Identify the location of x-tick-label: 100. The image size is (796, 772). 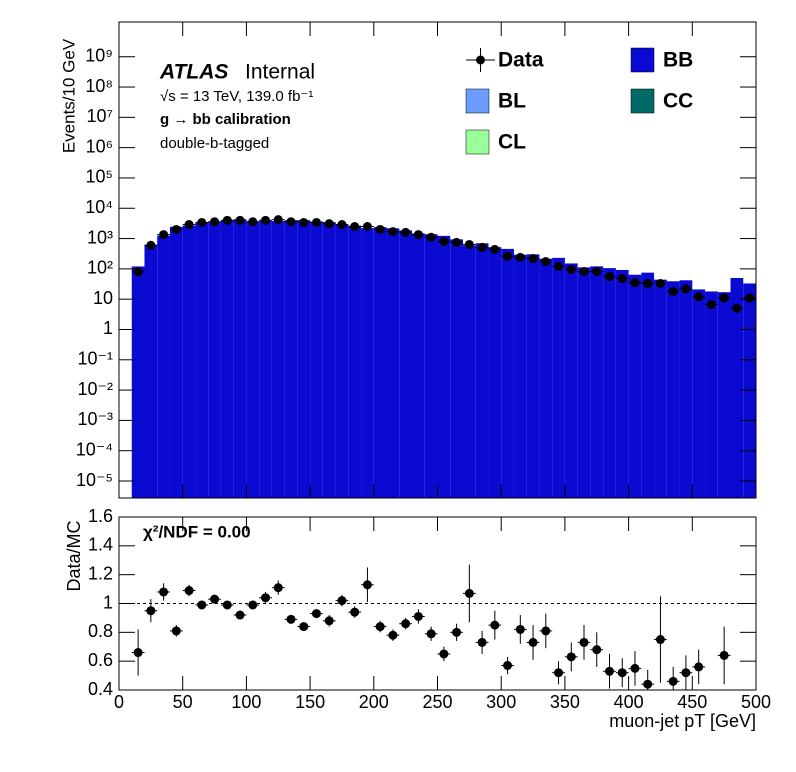
(246, 702).